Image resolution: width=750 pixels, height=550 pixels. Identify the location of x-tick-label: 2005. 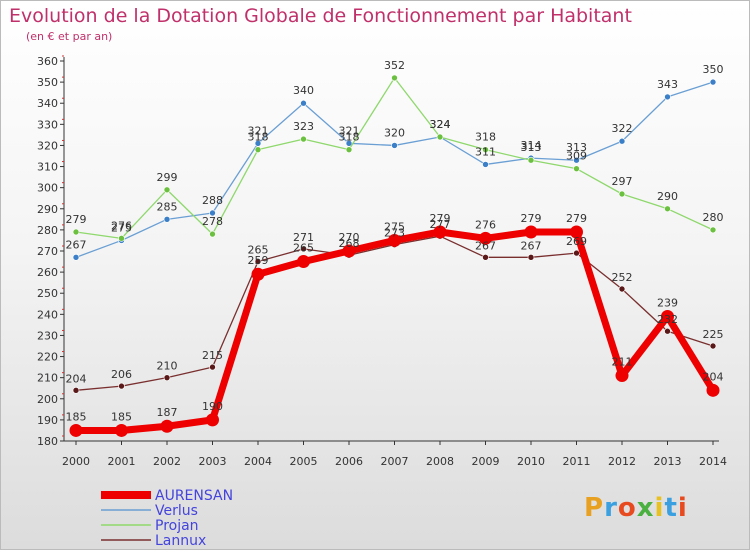
(304, 461).